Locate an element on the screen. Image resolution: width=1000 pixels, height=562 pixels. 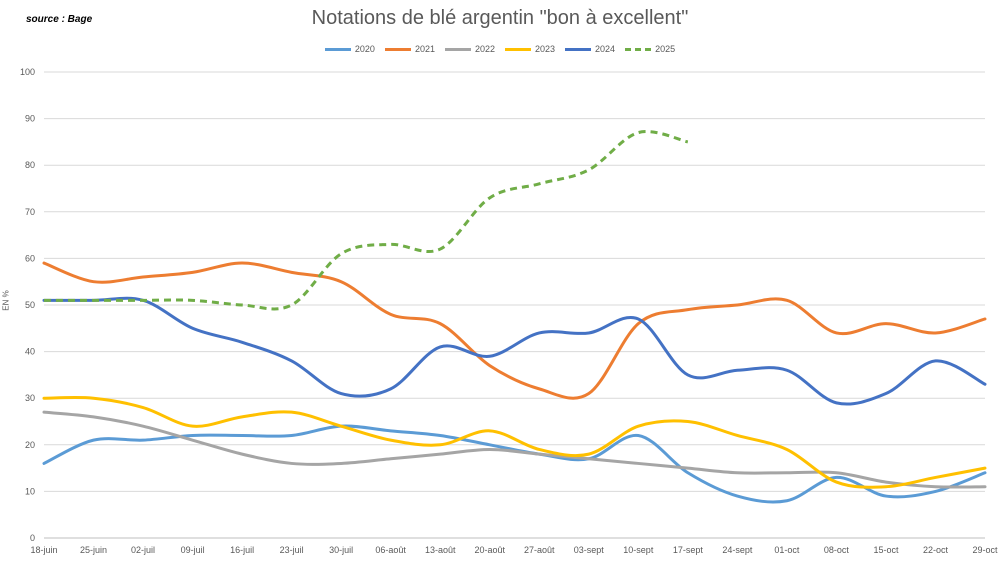
legend-item-2021: 2021 is located at coordinates (409, 49).